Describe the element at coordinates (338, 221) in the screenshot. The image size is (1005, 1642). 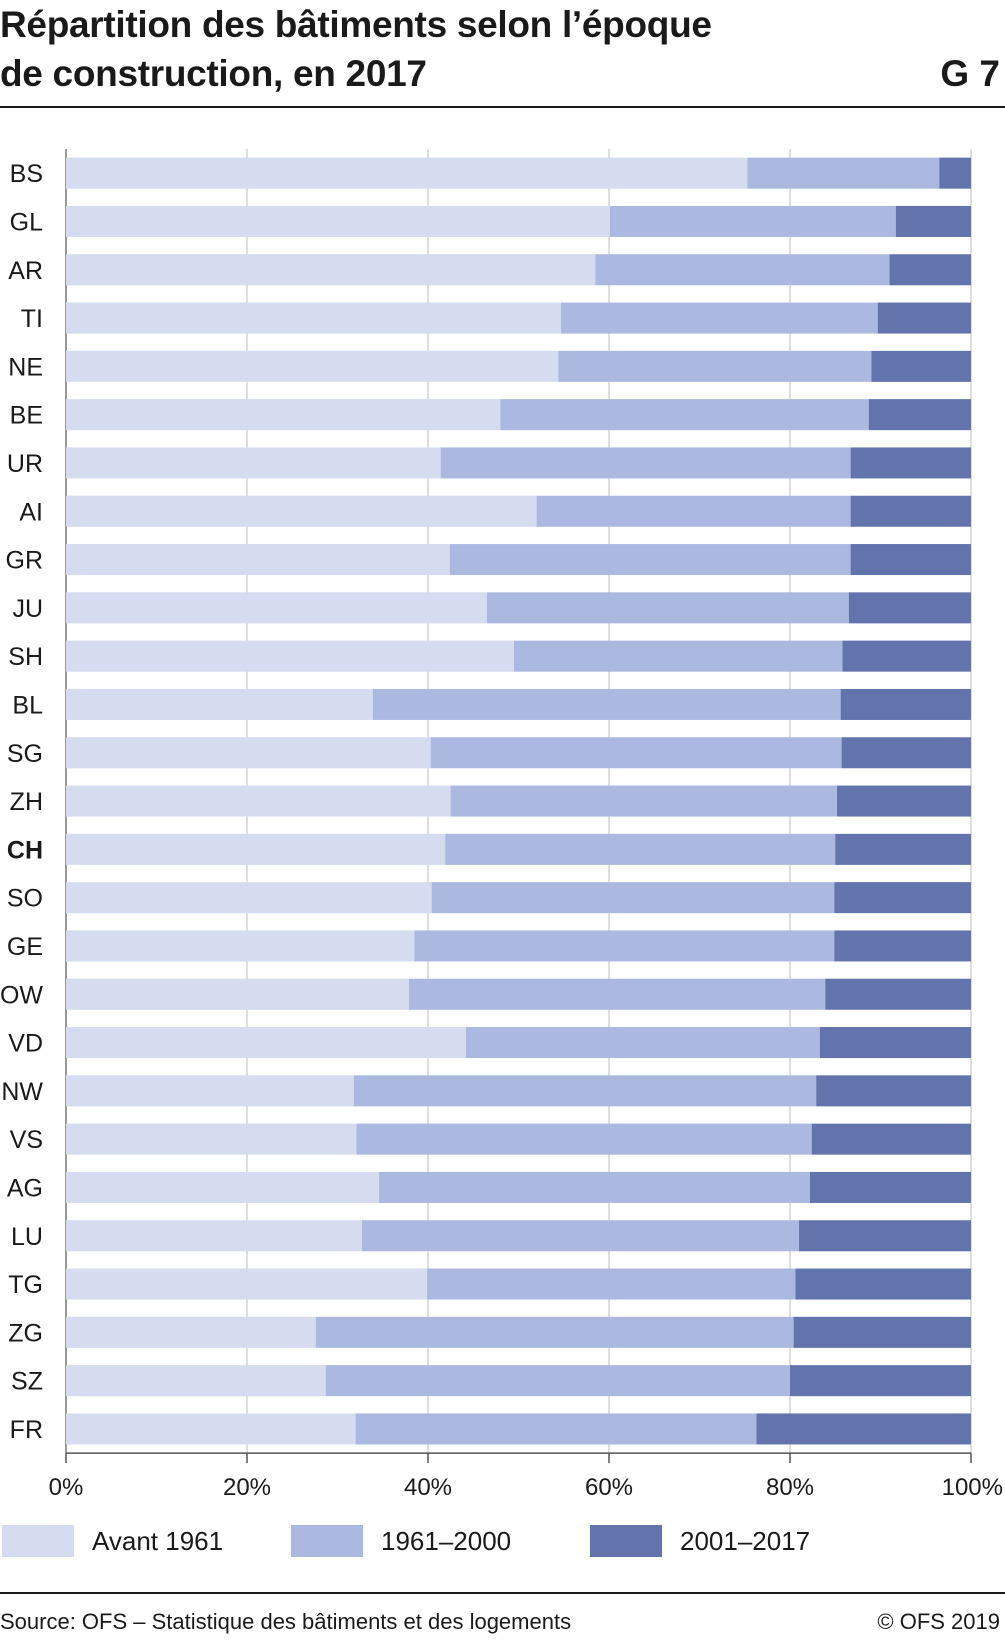
I see `bar-gl-avant-1961` at that location.